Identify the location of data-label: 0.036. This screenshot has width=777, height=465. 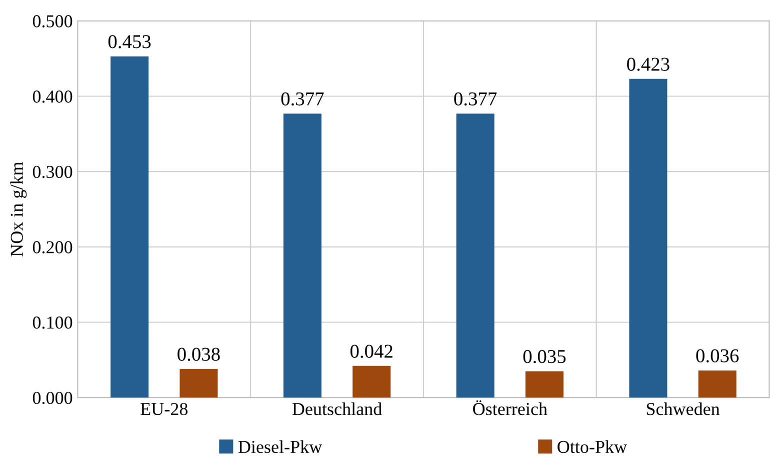
(717, 355).